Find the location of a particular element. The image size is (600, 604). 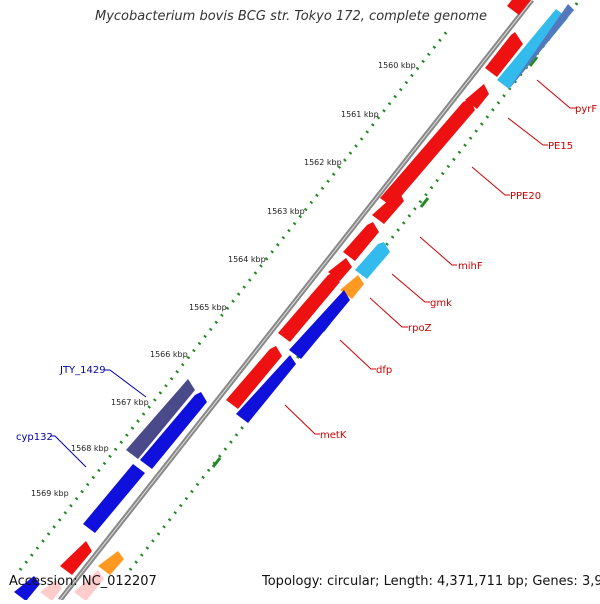

scale-label: 1564 kbp is located at coordinates (247, 259).